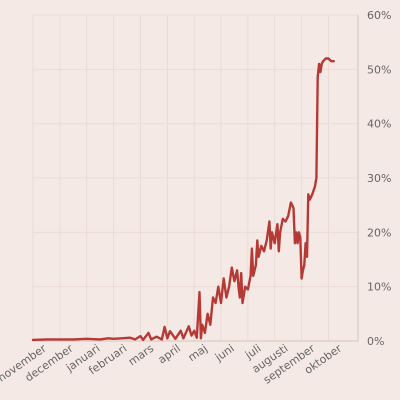 This screenshot has height=400, width=400. Describe the element at coordinates (379, 178) in the screenshot. I see `y-tick-label: 30%` at that location.